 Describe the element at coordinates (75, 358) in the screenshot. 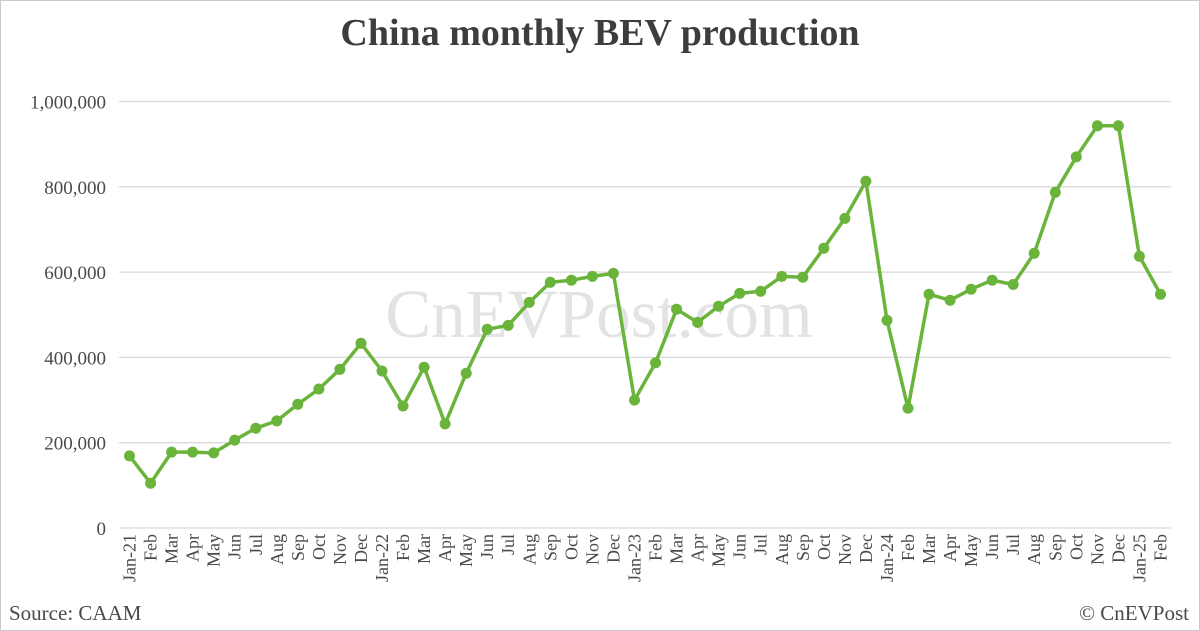

I see `y-axis-tick-label: 400,000` at that location.